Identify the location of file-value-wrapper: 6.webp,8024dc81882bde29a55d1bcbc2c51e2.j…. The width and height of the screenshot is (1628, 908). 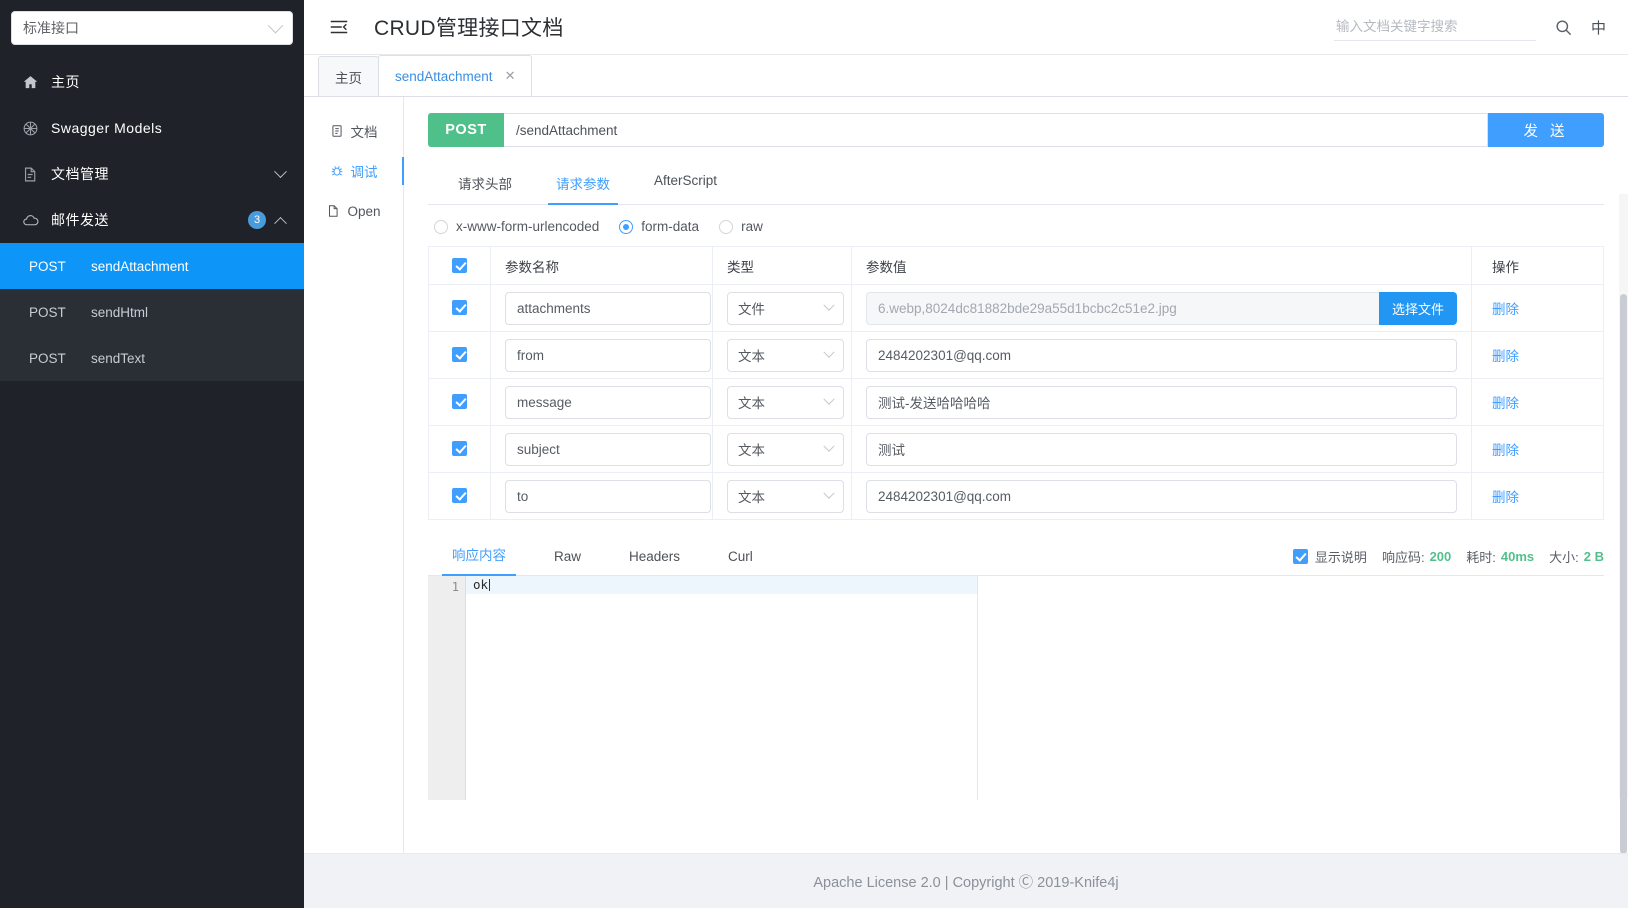
(1168, 308).